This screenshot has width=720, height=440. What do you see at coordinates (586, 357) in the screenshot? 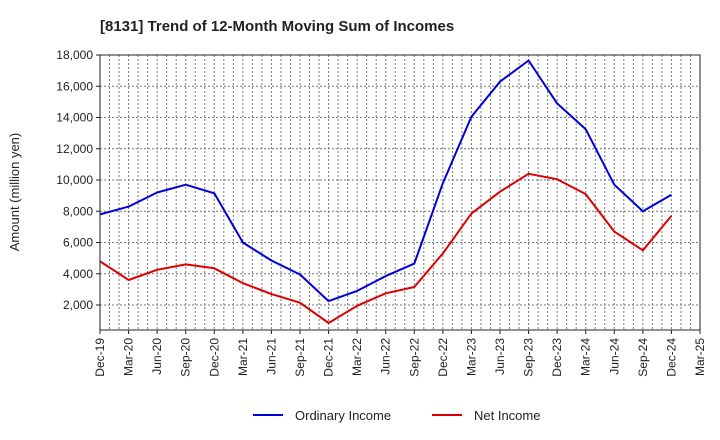
I see `x-tick-label: Mar-24` at bounding box center [586, 357].